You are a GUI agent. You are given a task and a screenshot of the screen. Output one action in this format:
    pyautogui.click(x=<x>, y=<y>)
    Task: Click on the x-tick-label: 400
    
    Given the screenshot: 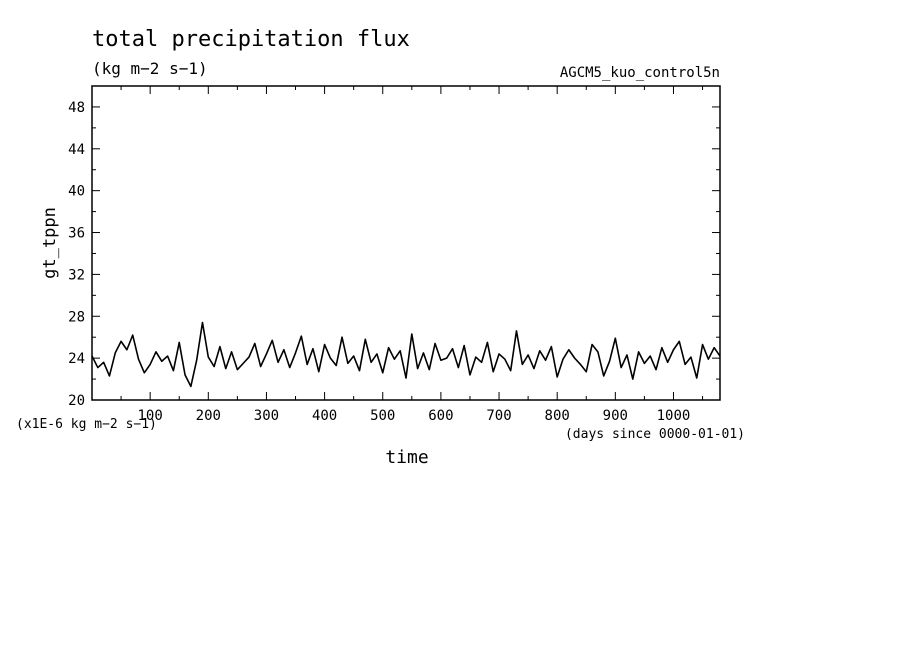 What is the action you would take?
    pyautogui.click(x=324, y=416)
    